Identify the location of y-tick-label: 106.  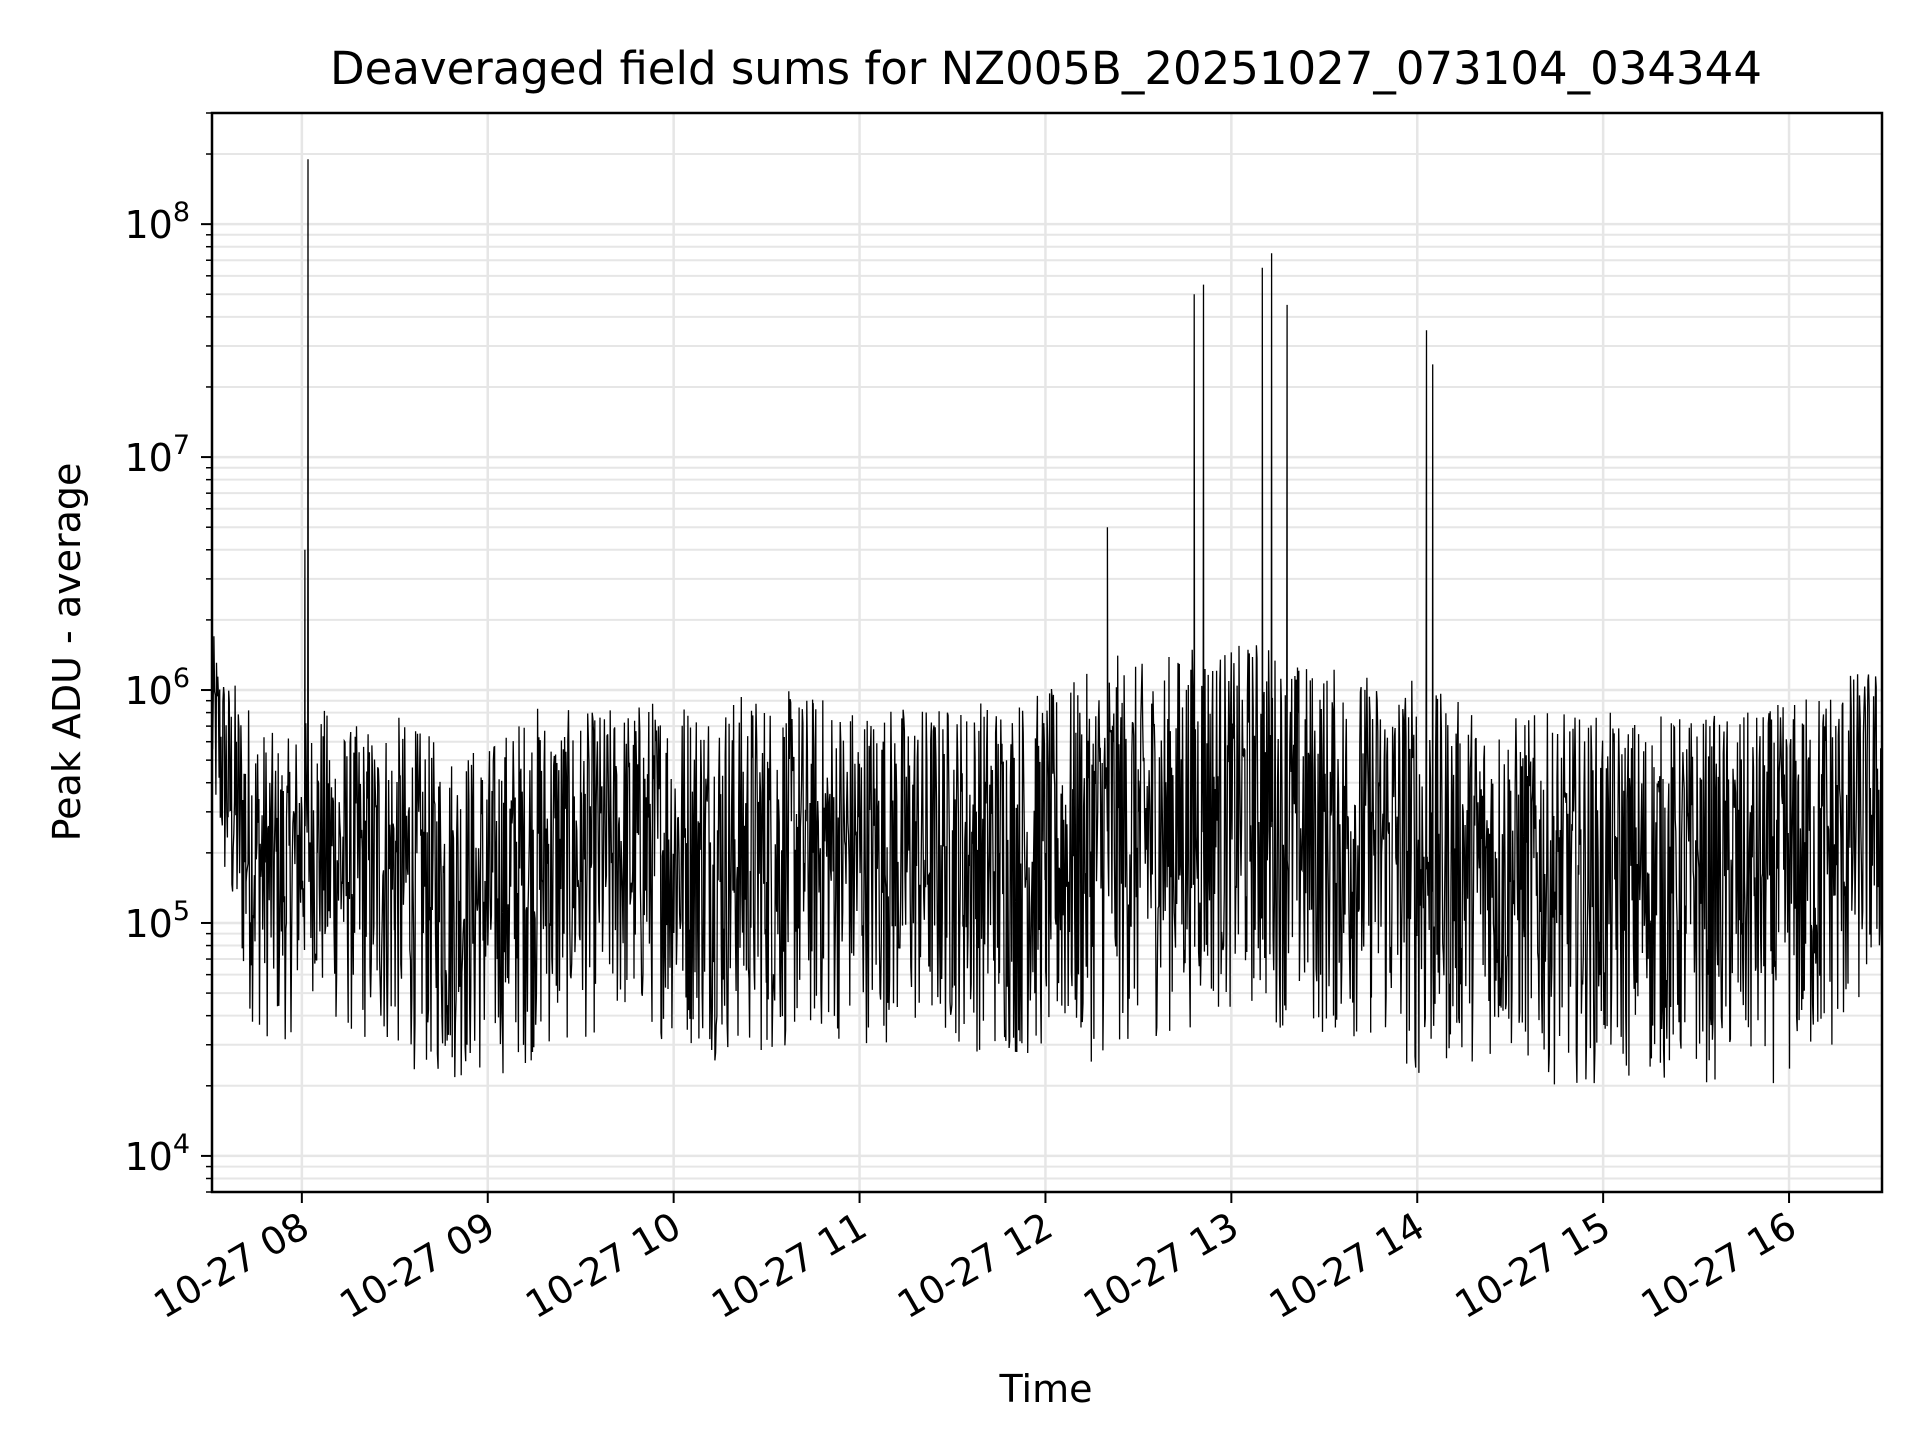
(157, 688).